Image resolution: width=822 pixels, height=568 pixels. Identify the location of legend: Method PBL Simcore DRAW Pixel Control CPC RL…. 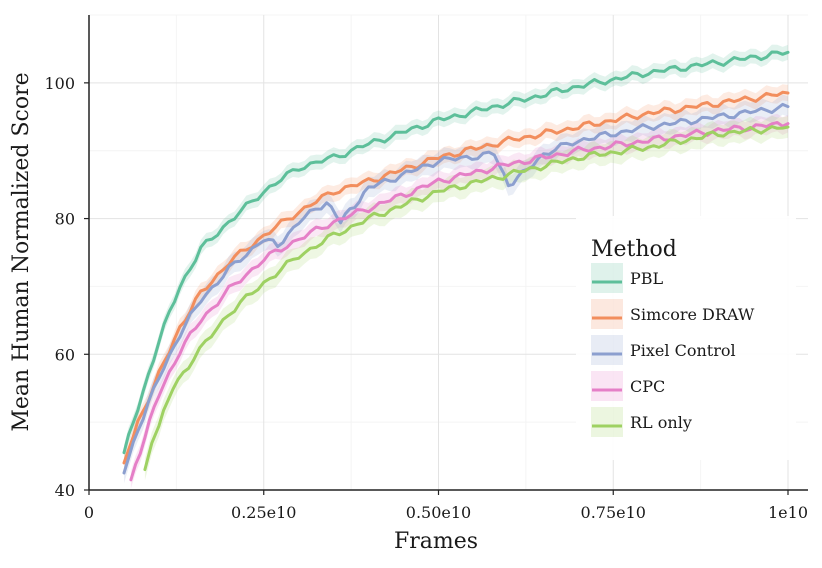
(686, 338).